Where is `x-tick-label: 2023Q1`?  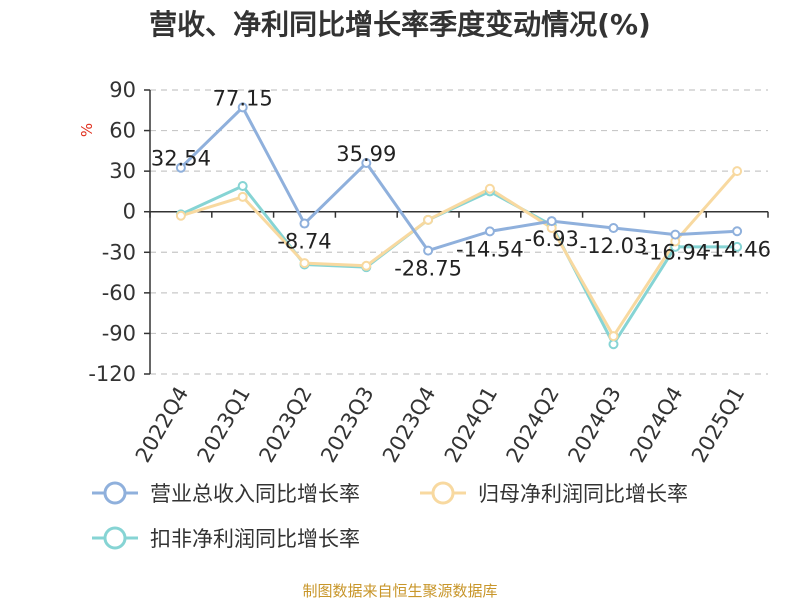
x-tick-label: 2023Q1 is located at coordinates (224, 425).